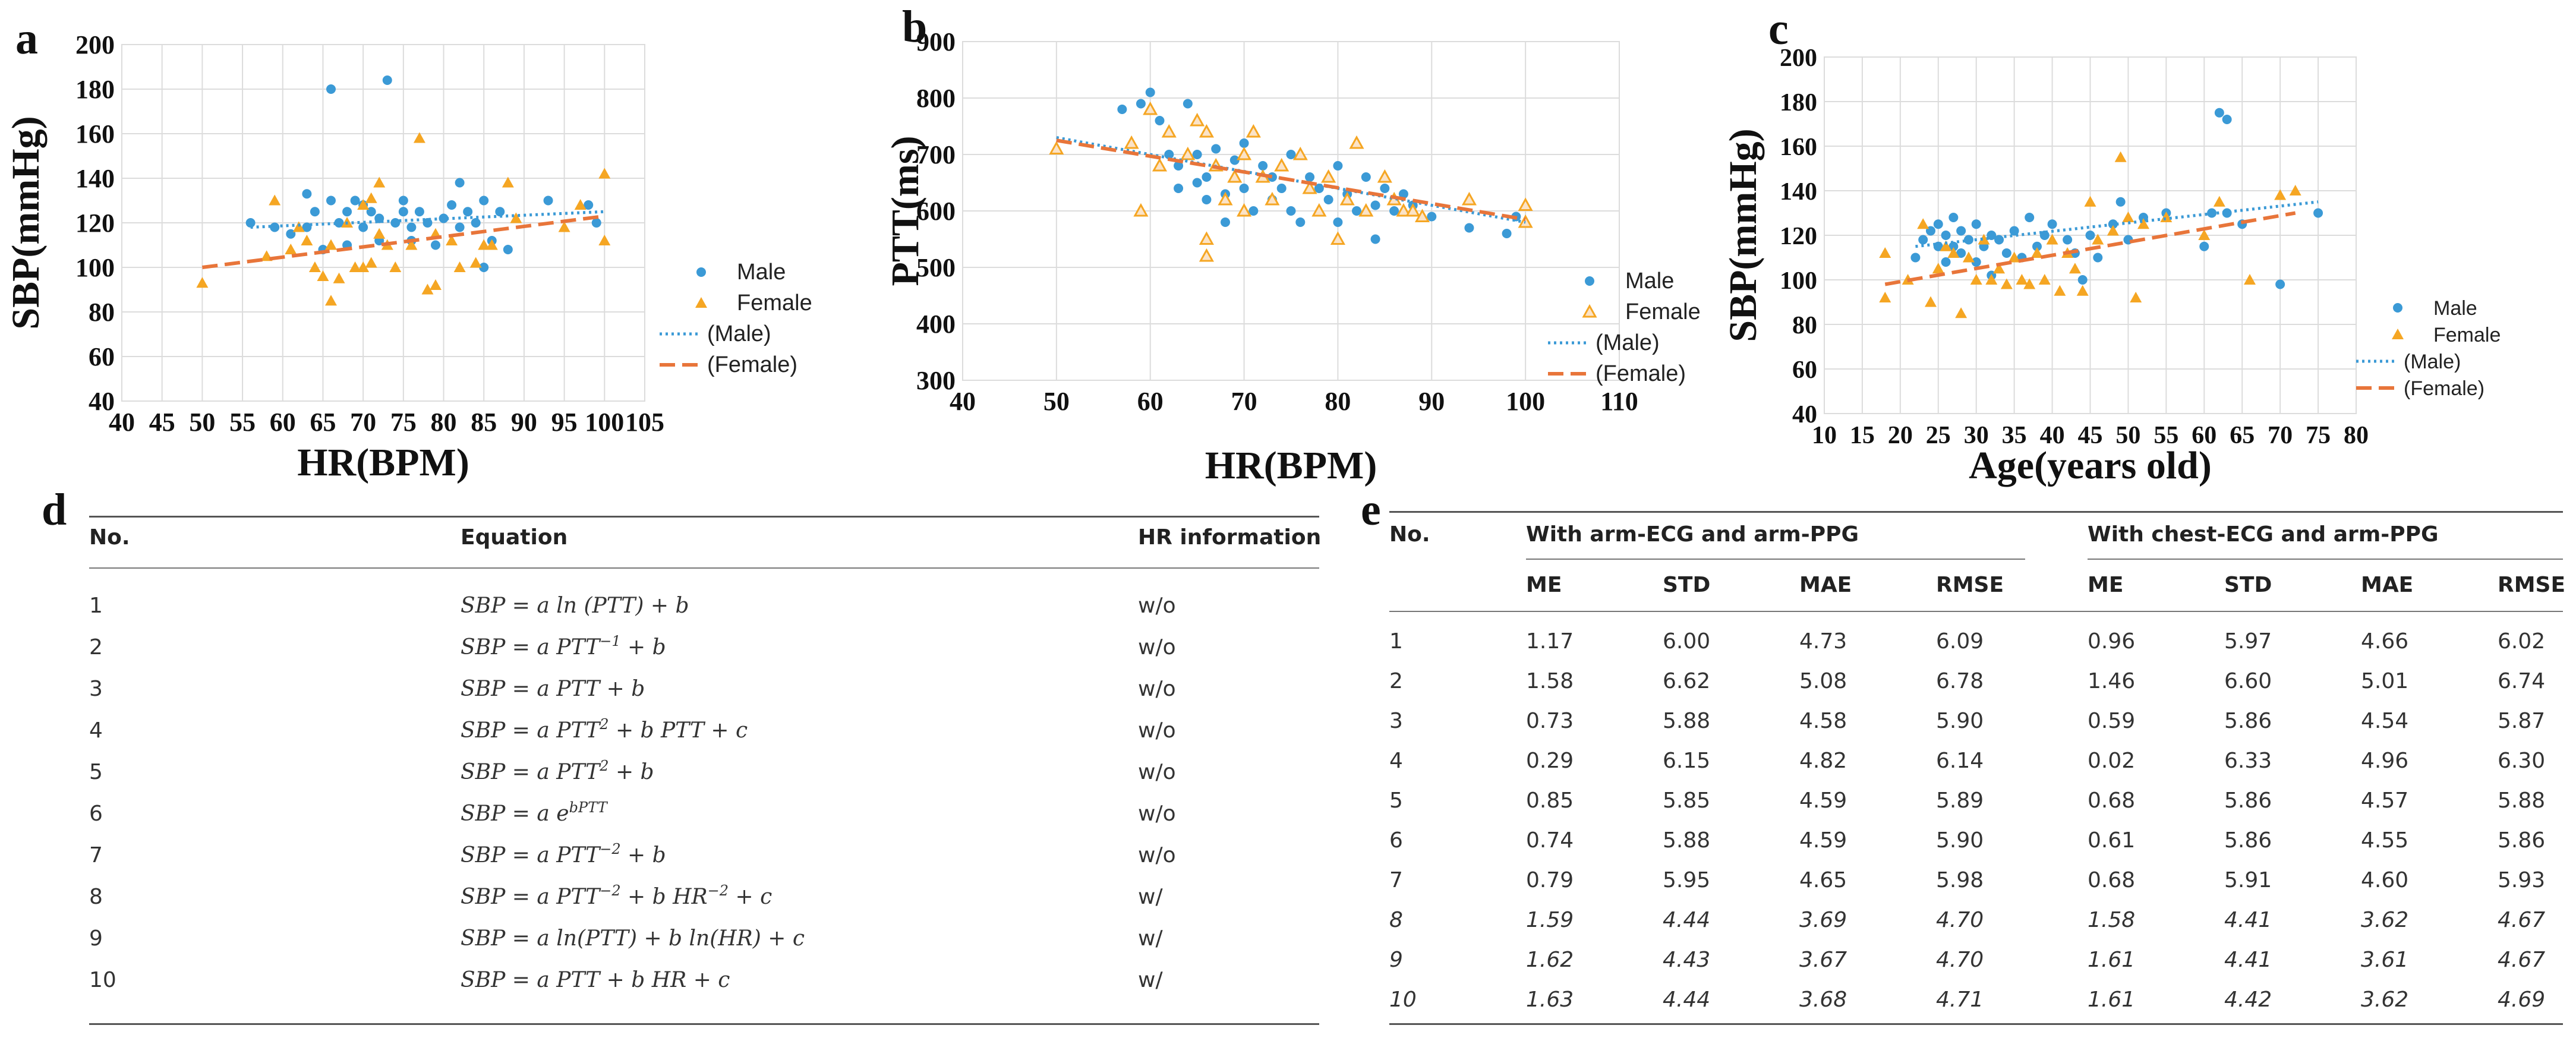 The image size is (2576, 1041). I want to click on metric-value: 4.44, so click(1687, 920).